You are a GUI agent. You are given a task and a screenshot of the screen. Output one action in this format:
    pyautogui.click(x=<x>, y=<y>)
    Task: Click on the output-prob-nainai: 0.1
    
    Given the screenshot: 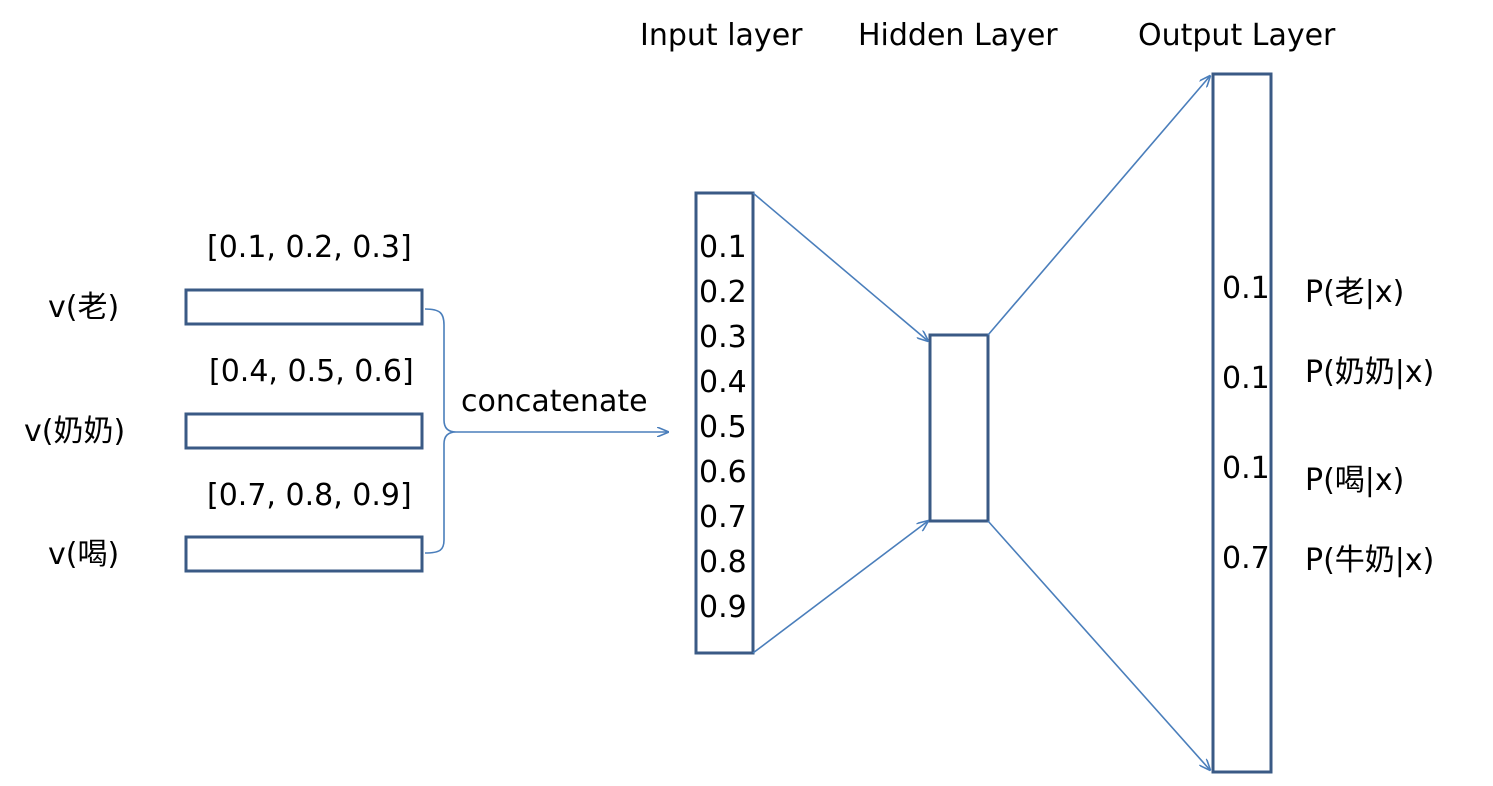 What is the action you would take?
    pyautogui.click(x=1246, y=378)
    